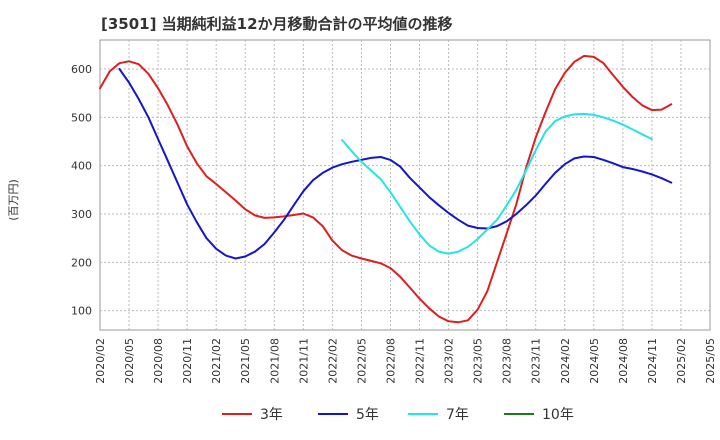  I want to click on x-tick-label: 2020/08, so click(158, 361).